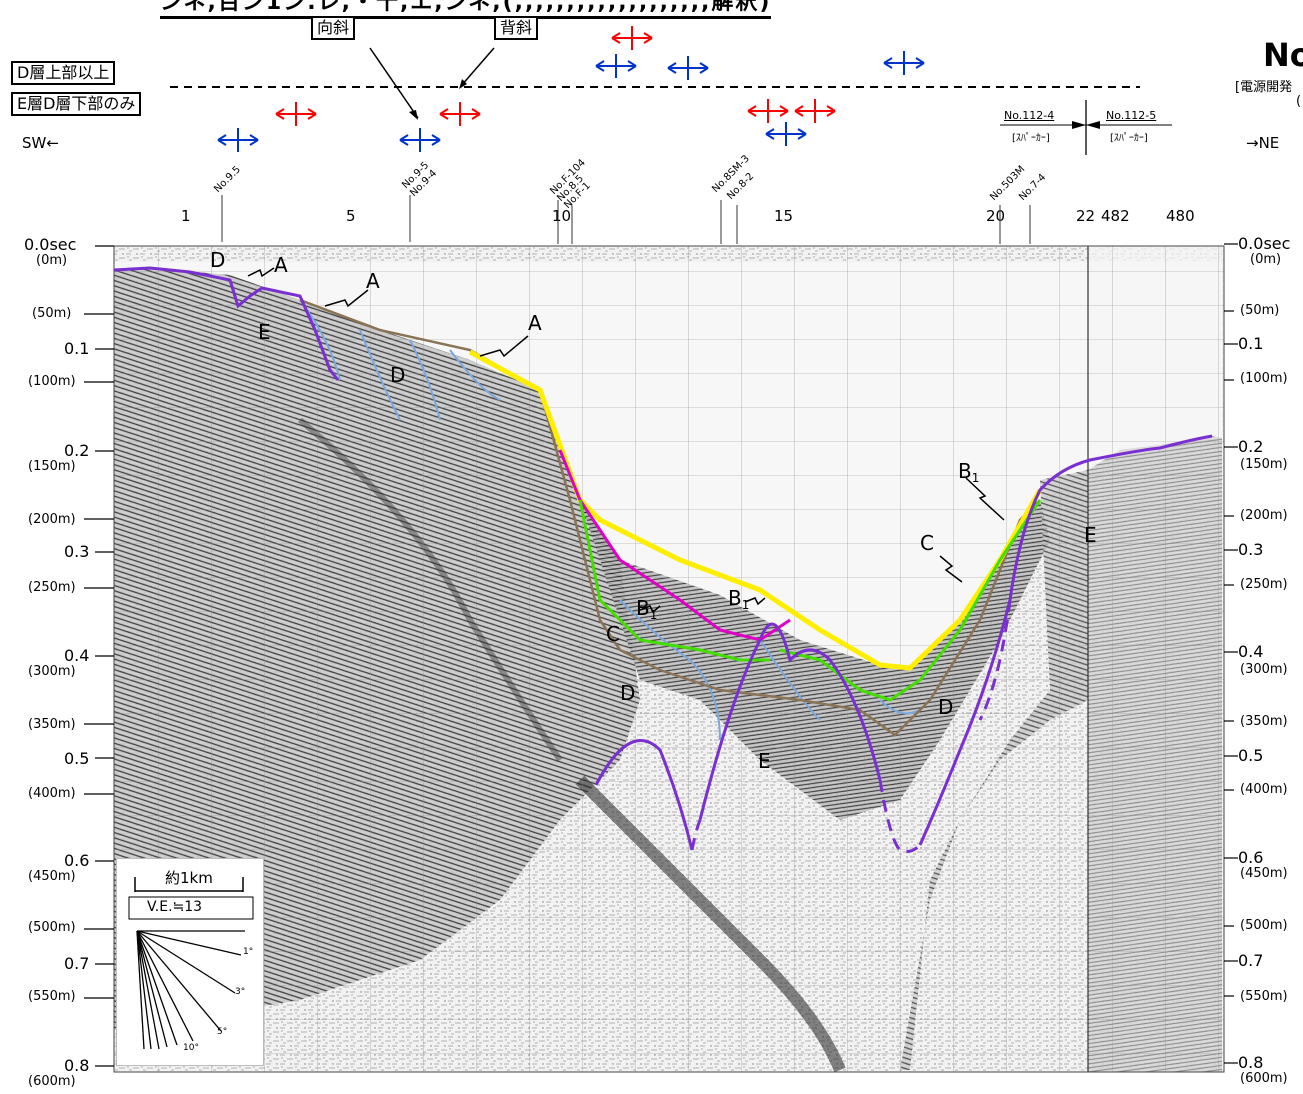 This screenshot has height=1094, width=1303. What do you see at coordinates (1029, 115) in the screenshot?
I see `junction-left-no: No.112-4` at bounding box center [1029, 115].